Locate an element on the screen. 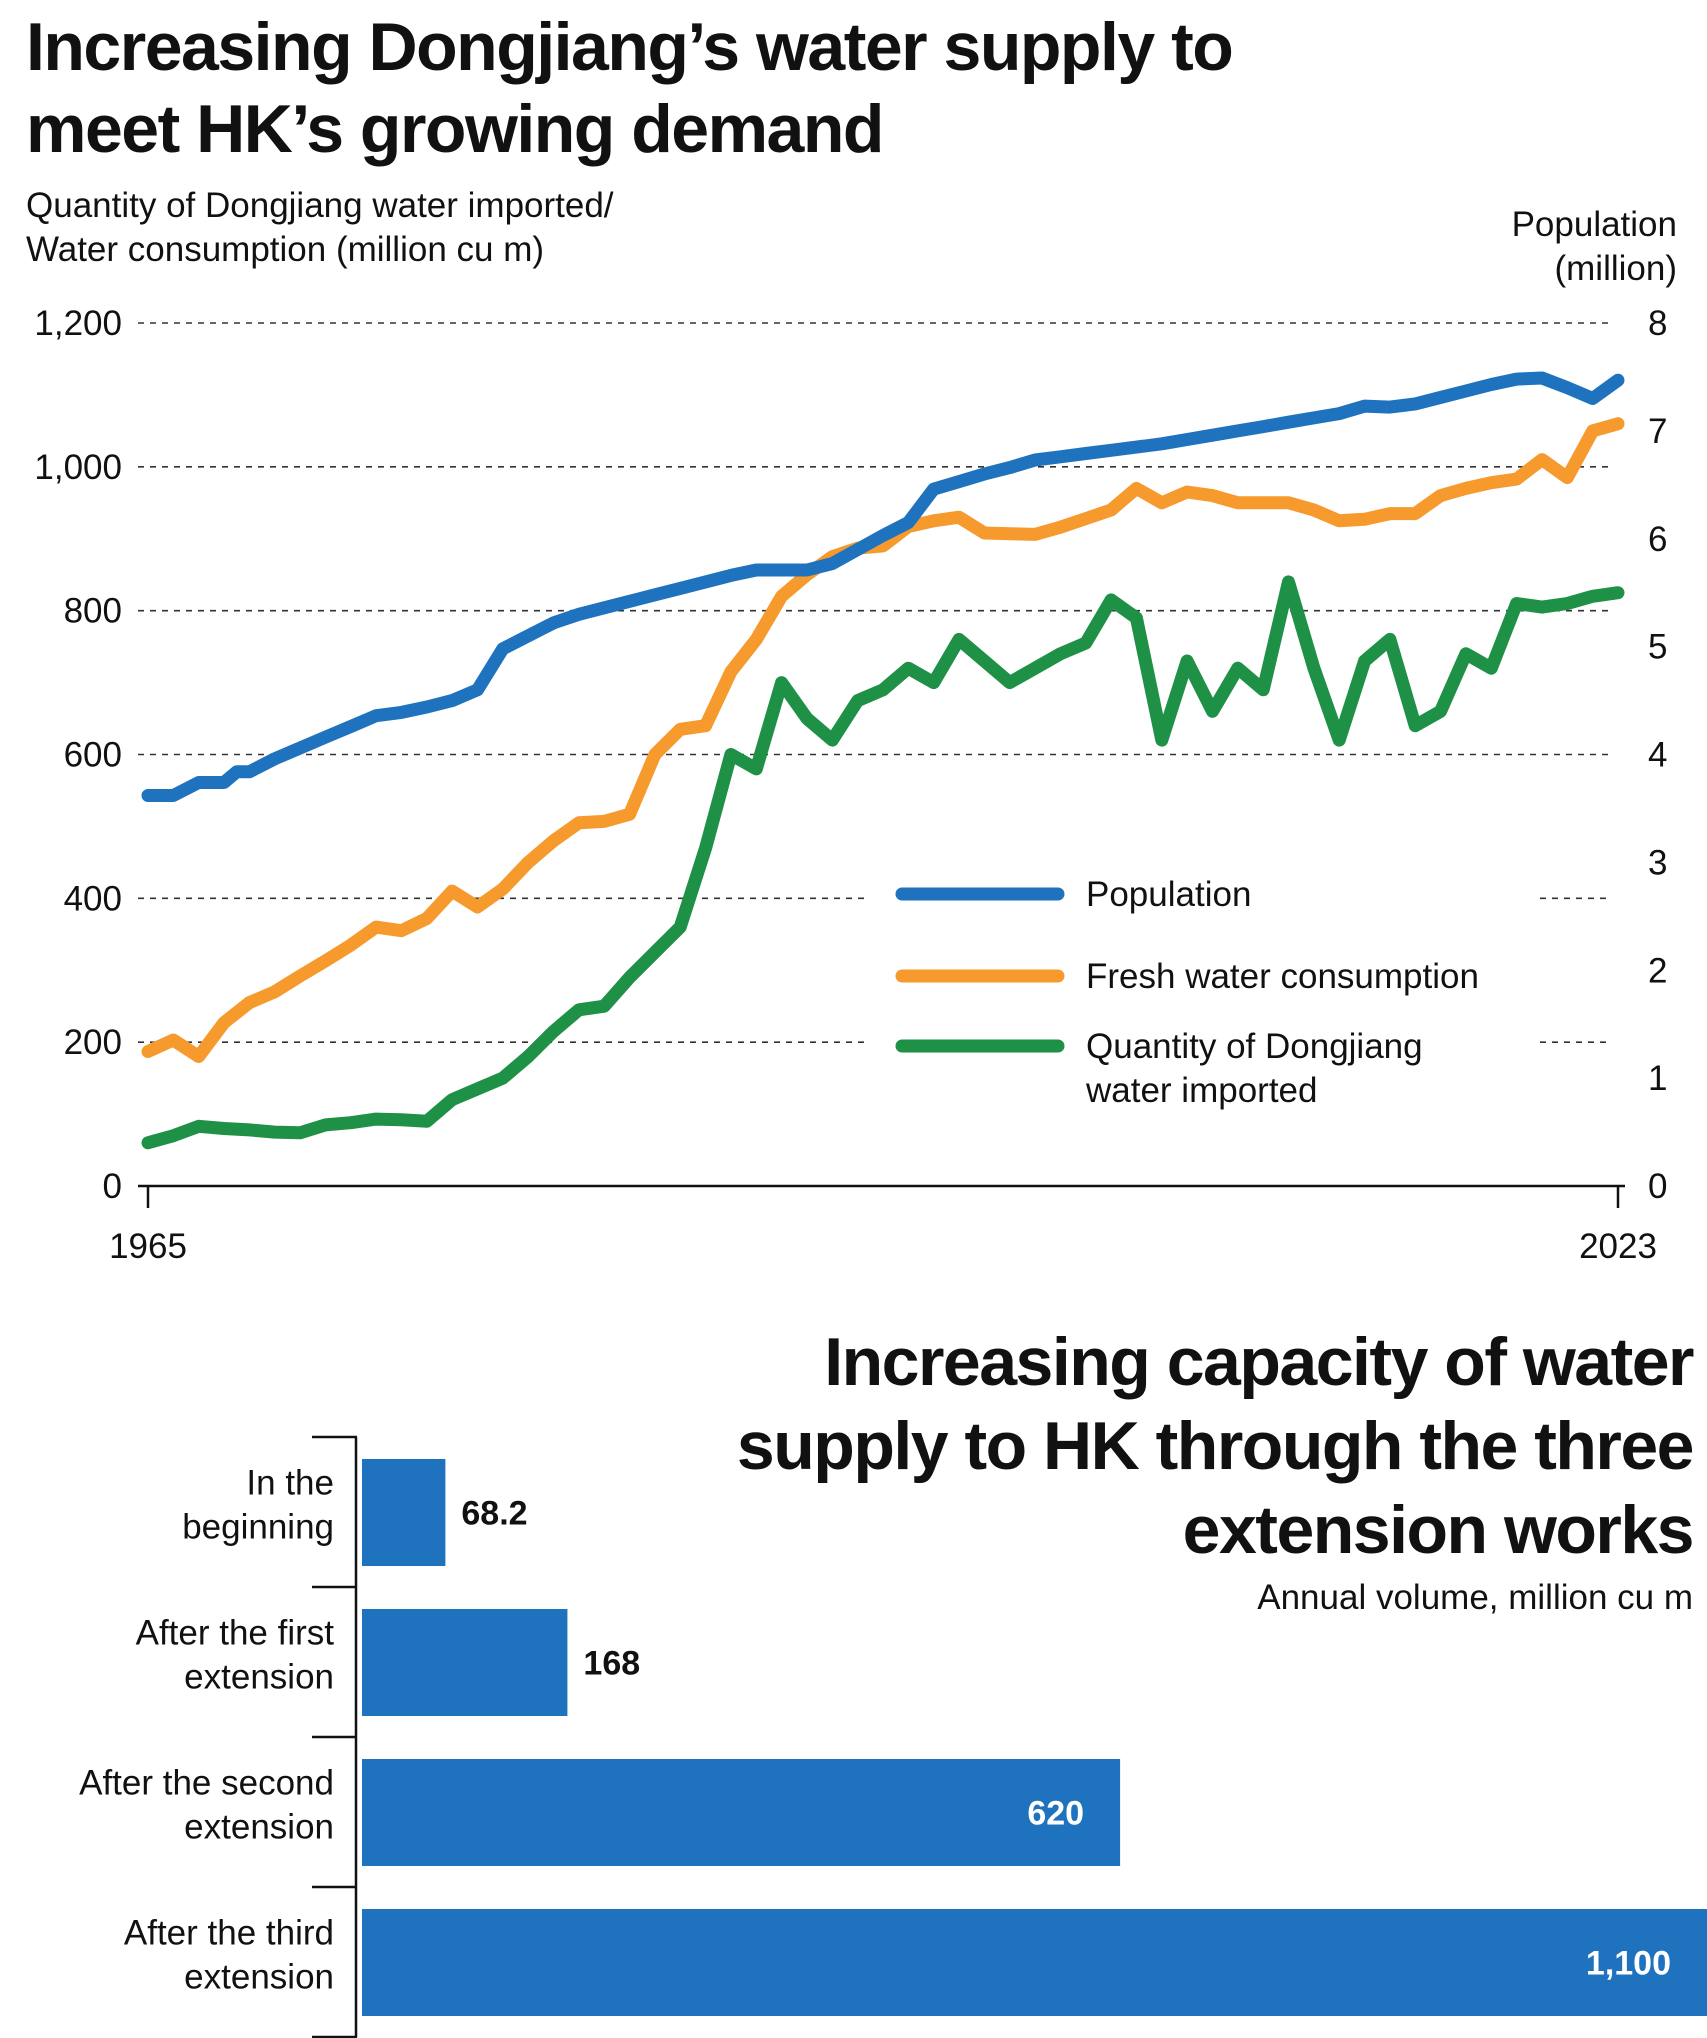 The width and height of the screenshot is (1707, 2038). y2-tick-label: 5 is located at coordinates (1657, 647).